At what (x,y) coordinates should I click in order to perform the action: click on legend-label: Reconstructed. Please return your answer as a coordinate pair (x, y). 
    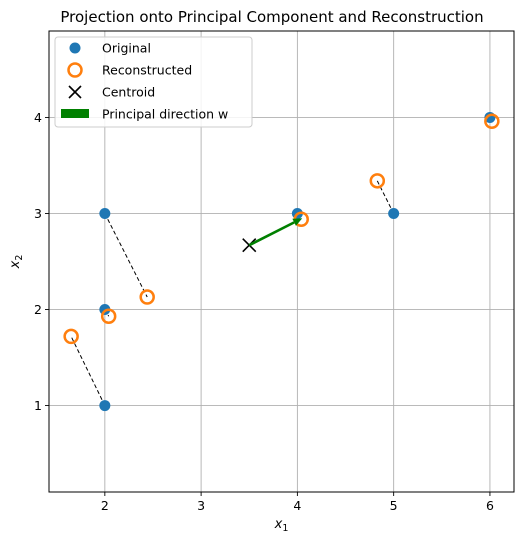
    Looking at the image, I should click on (147, 70).